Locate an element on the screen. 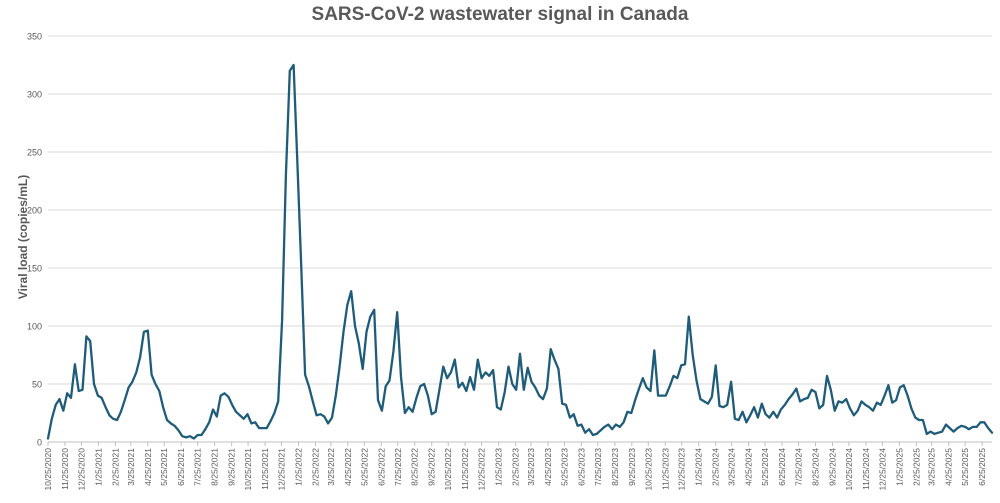 The image size is (1000, 503). x-tick-label: 12/25/2020 is located at coordinates (81, 469).